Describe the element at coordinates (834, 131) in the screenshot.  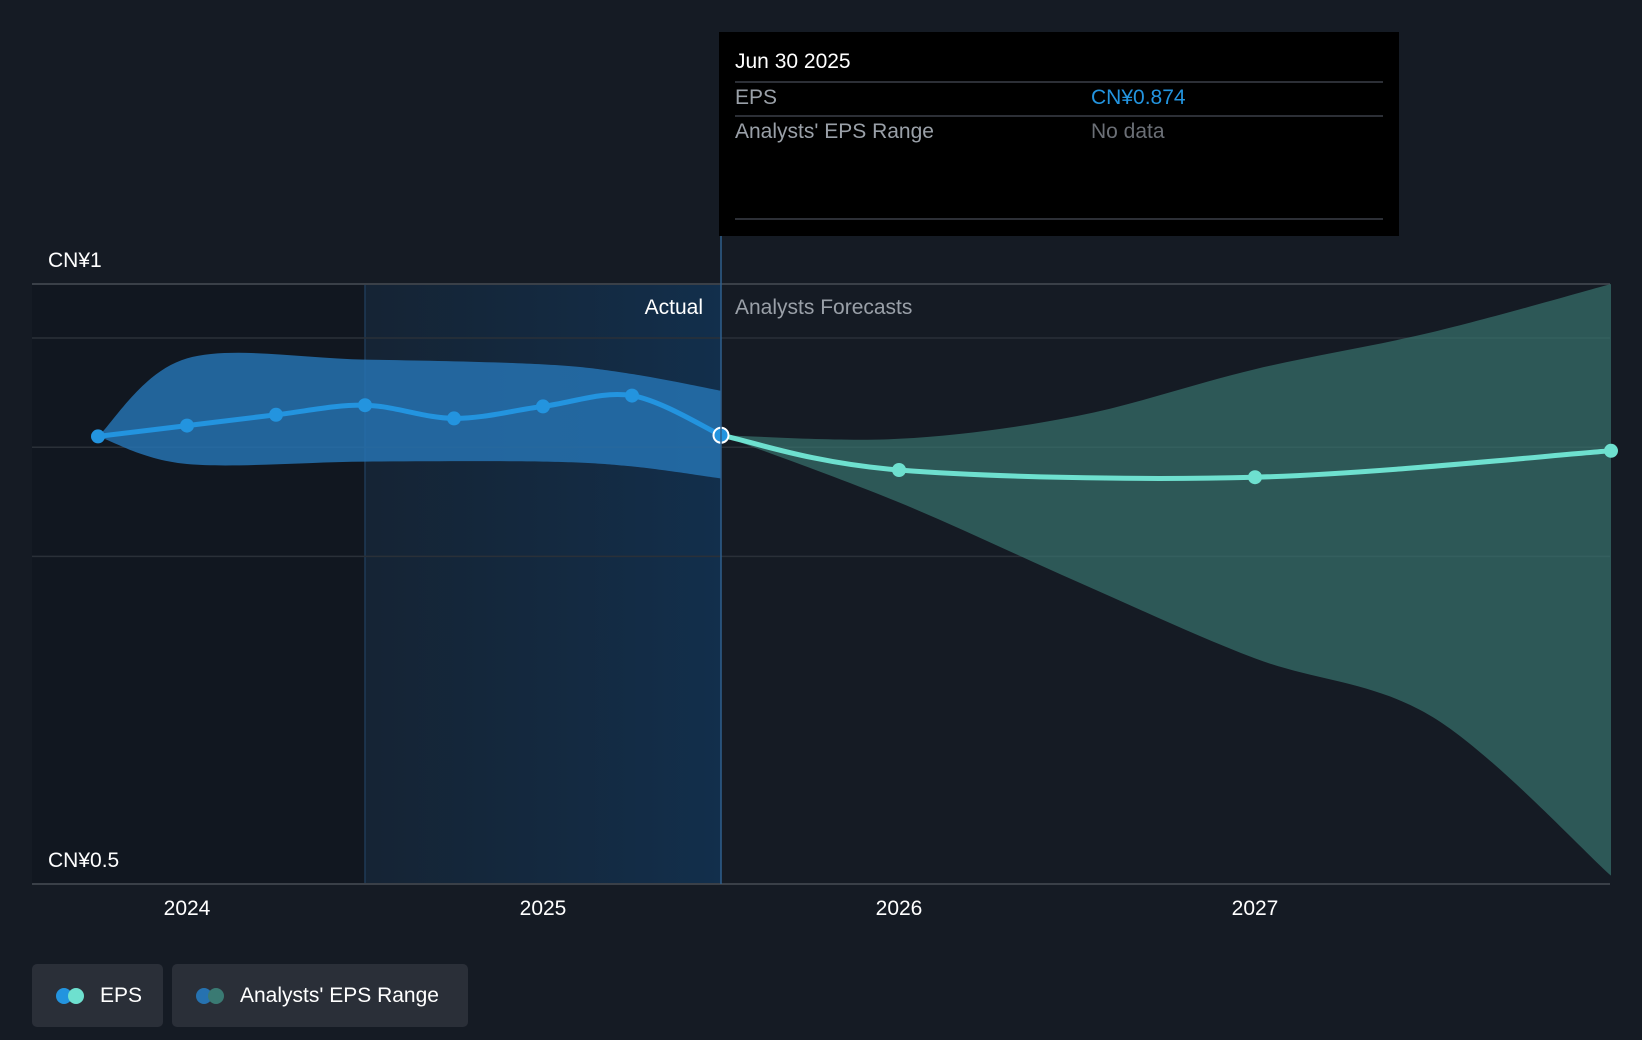
I see `tooltip-range-label: Analysts' EPS Range` at that location.